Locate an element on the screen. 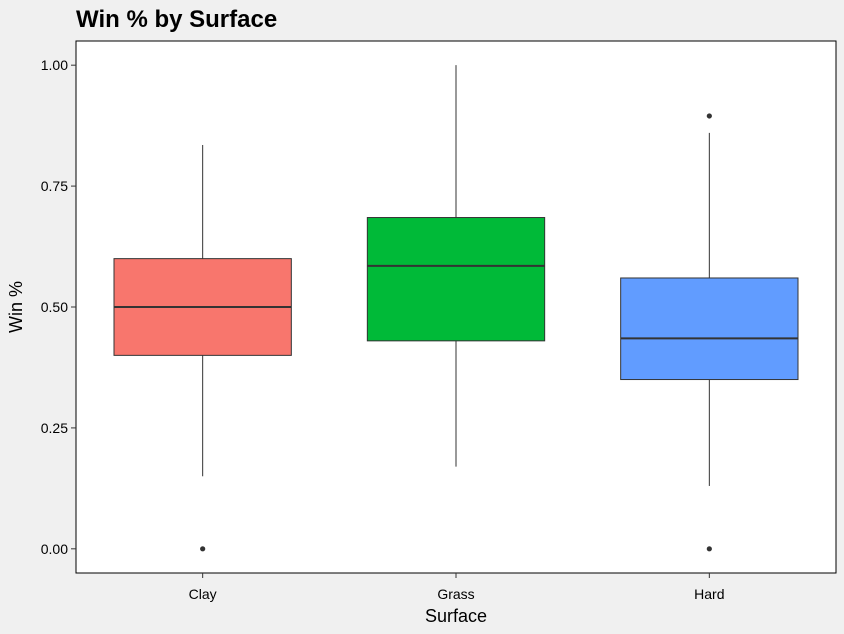 Image resolution: width=844 pixels, height=634 pixels. x-tick-label: Clay is located at coordinates (203, 594).